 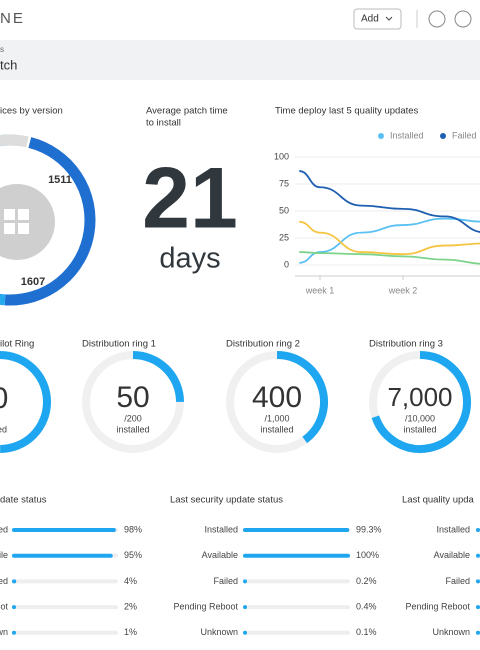 What do you see at coordinates (130, 632) in the screenshot?
I see `bar-value: 1%` at bounding box center [130, 632].